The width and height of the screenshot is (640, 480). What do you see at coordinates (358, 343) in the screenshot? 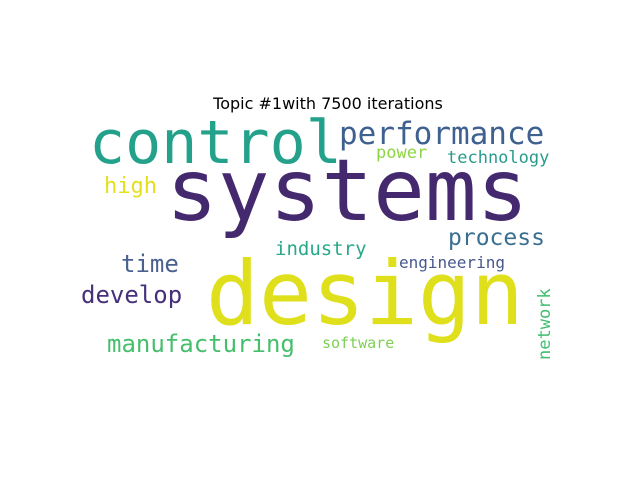
I see `word-software: software` at bounding box center [358, 343].